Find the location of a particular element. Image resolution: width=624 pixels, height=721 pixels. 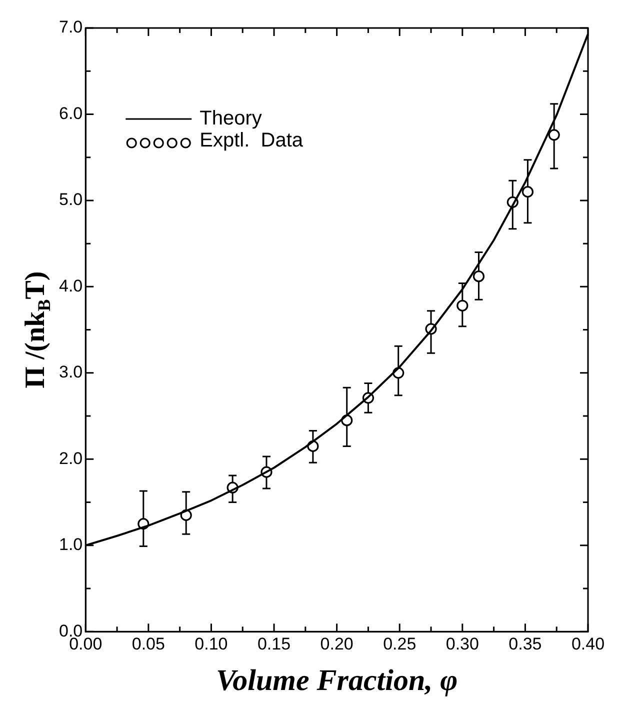

x-tick-label: 0.05 is located at coordinates (148, 644).